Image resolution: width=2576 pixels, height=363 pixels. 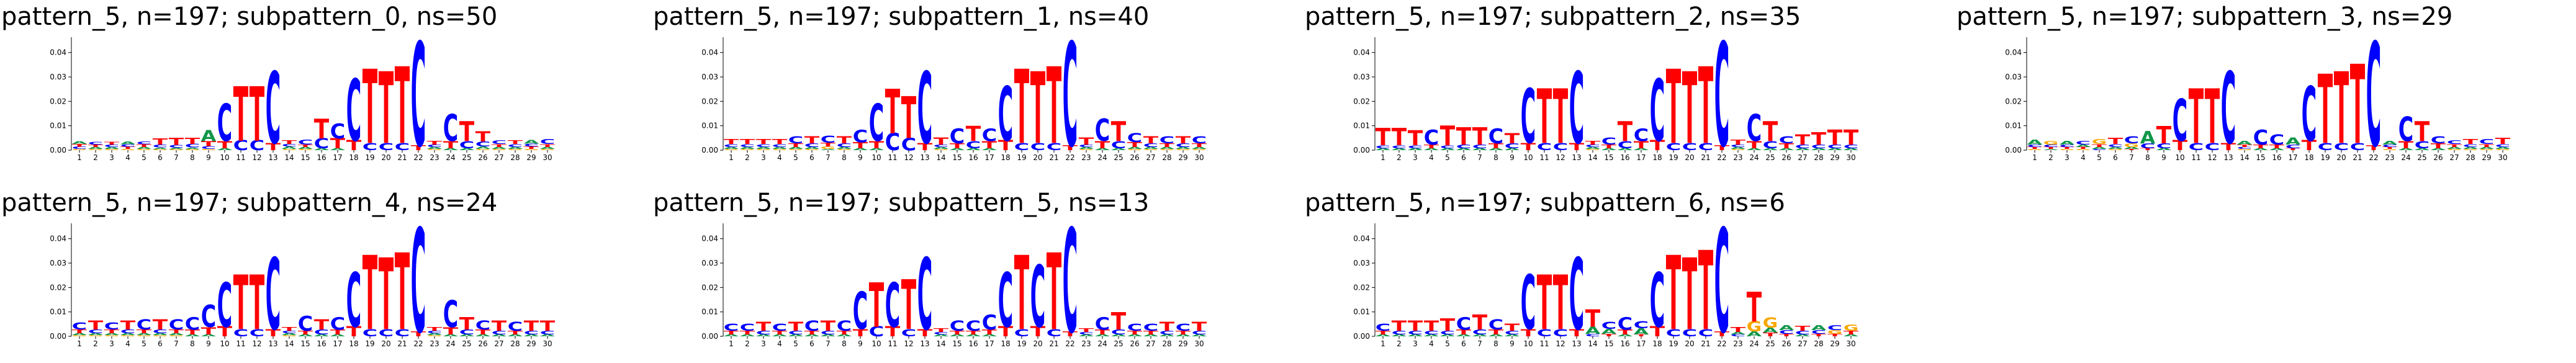 What do you see at coordinates (2325, 157) in the screenshot?
I see `x-tick-label: 19` at bounding box center [2325, 157].